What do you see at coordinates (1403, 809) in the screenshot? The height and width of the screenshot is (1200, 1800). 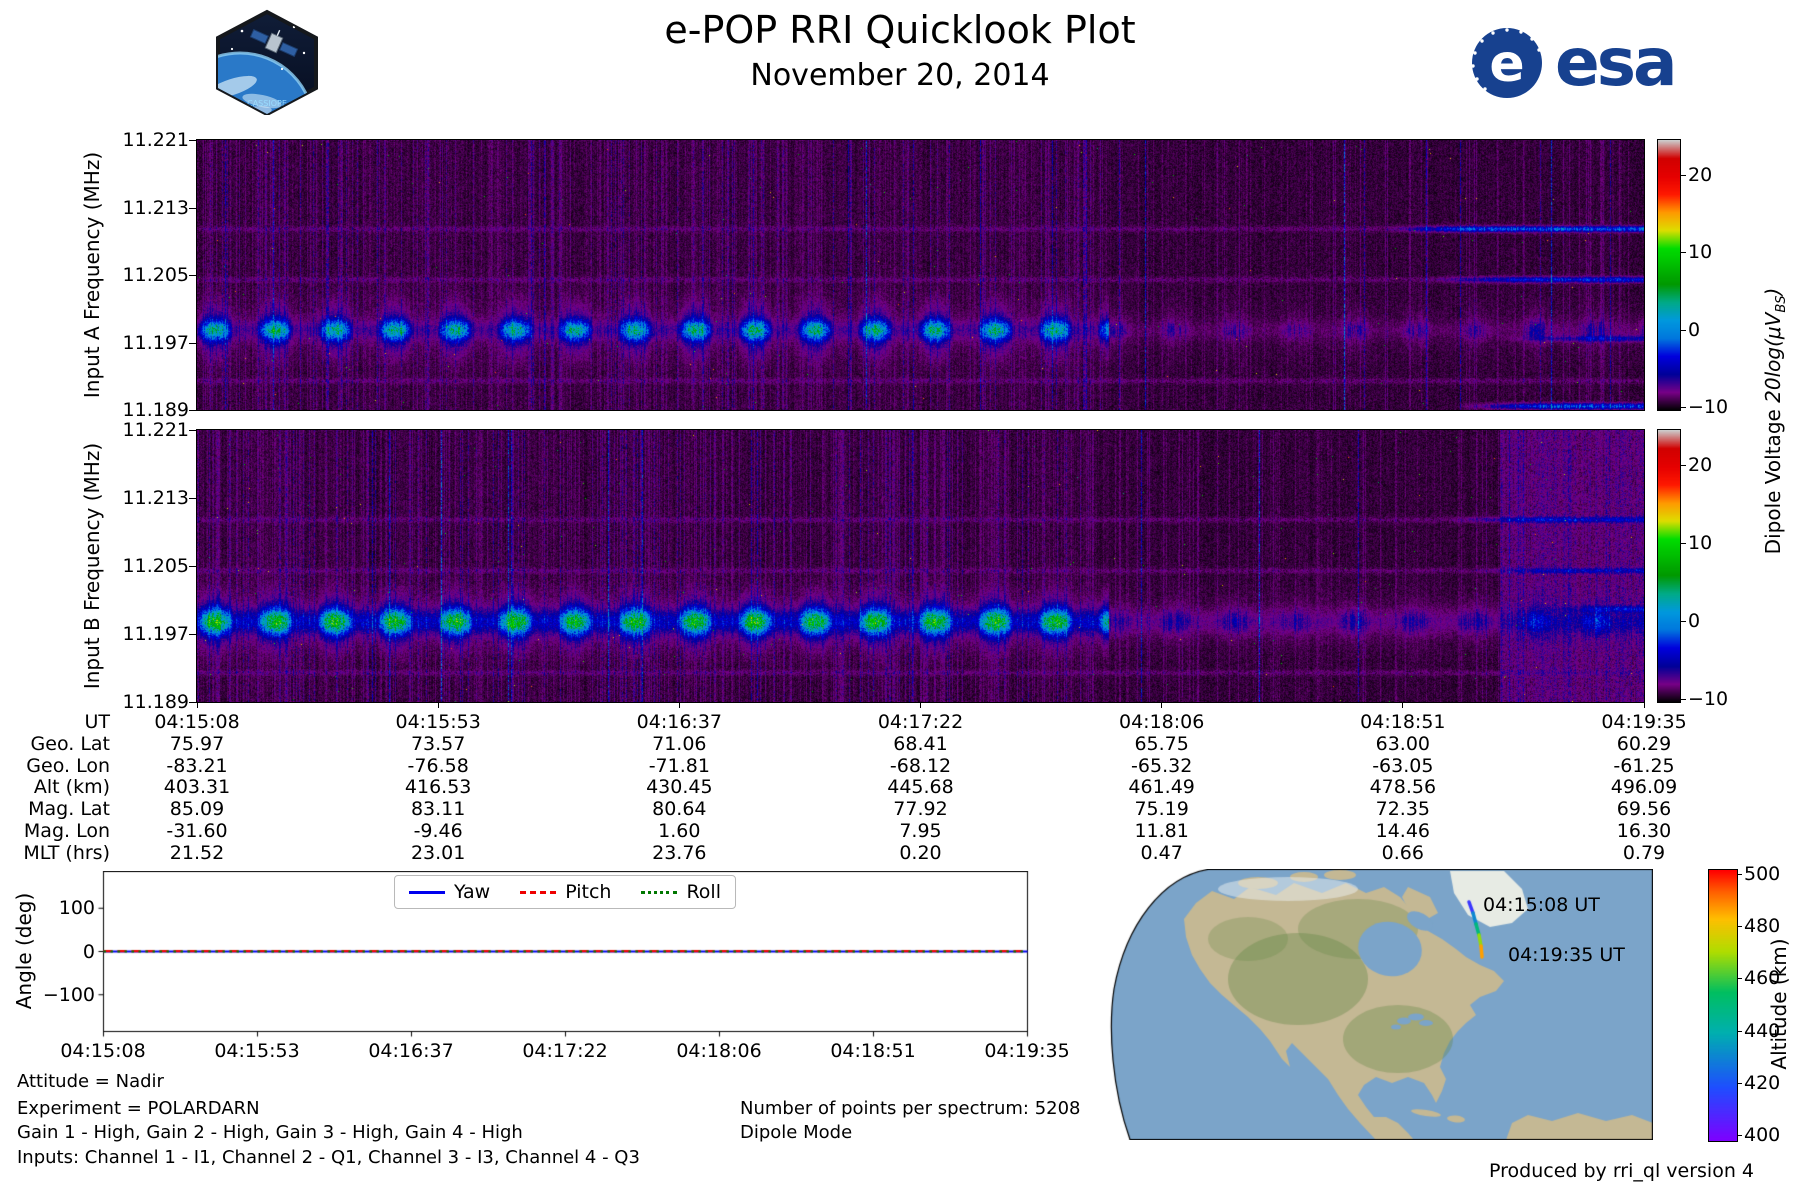 I see `ephemeris-value: 72.35` at bounding box center [1403, 809].